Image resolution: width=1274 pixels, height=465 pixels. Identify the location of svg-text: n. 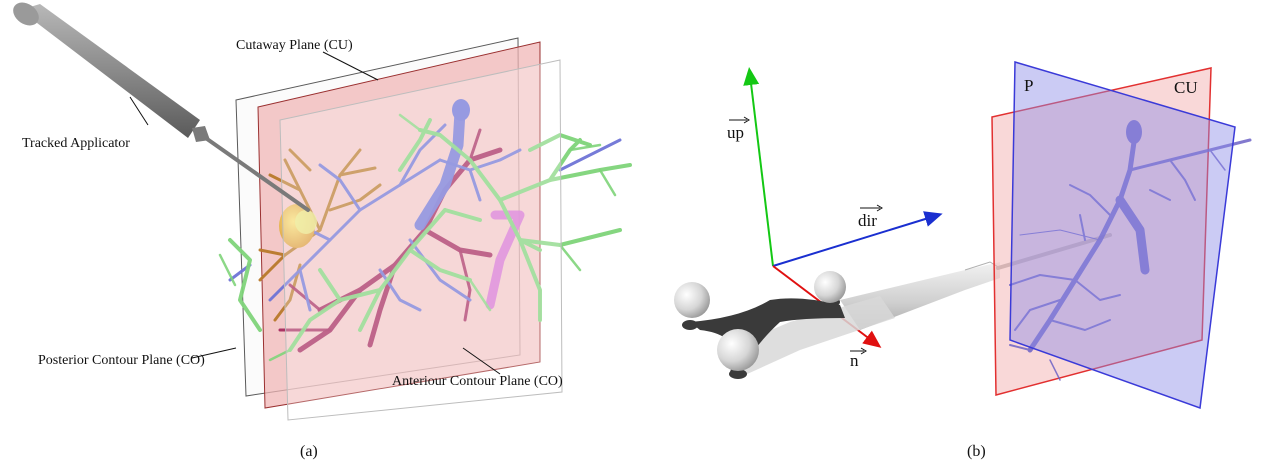
(854, 360).